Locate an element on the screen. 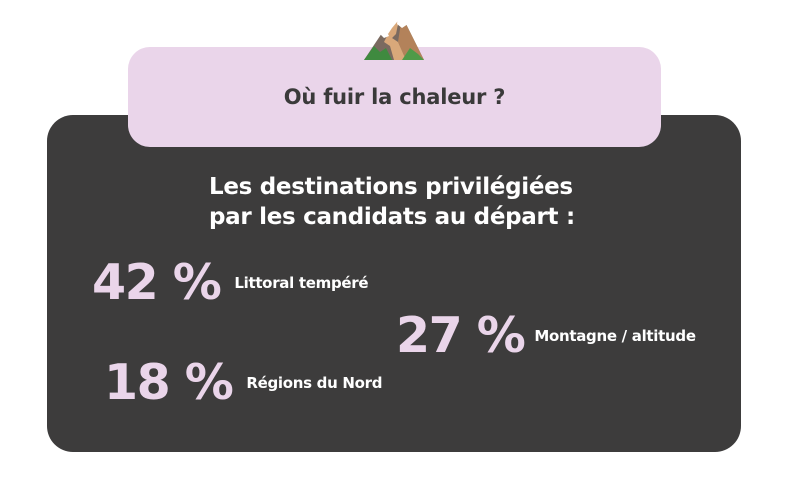 Image resolution: width=790 pixels, height=494 pixels. subtitle-line-2: par les candidats au départ : is located at coordinates (392, 217).